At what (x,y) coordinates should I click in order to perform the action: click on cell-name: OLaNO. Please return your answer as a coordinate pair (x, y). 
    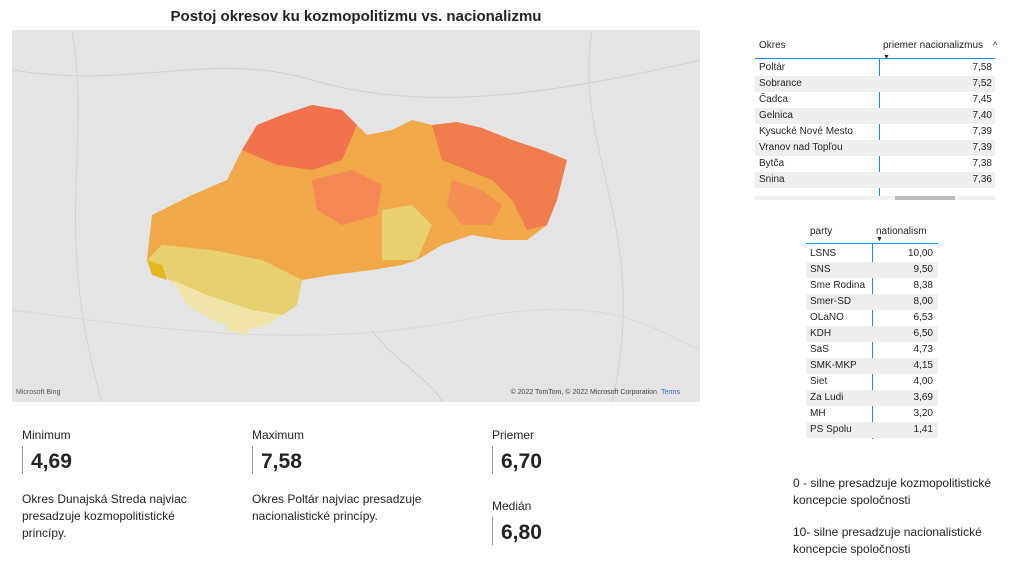
    Looking at the image, I should click on (827, 317).